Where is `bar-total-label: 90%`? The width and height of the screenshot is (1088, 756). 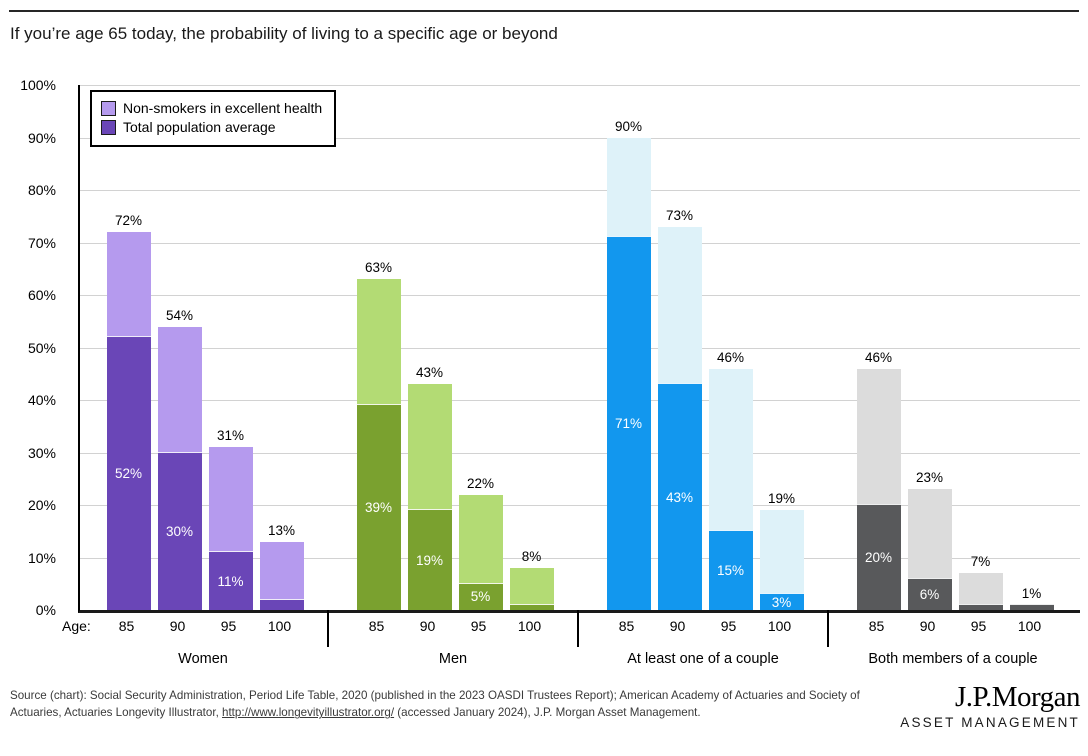
bar-total-label: 90% is located at coordinates (628, 126).